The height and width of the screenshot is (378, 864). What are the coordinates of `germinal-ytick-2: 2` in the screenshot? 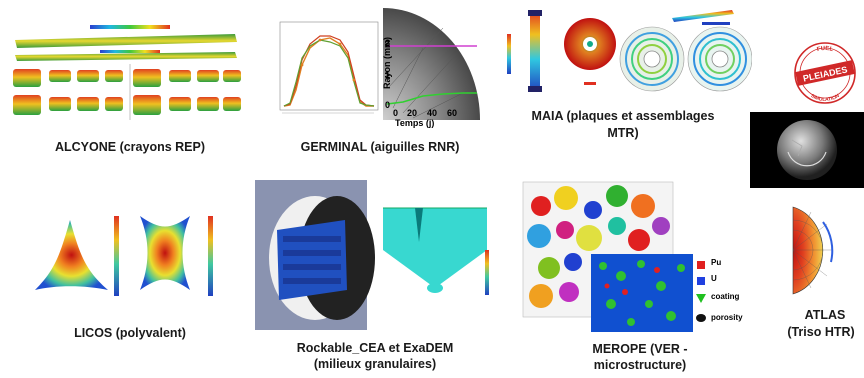 It's located at (388, 43).